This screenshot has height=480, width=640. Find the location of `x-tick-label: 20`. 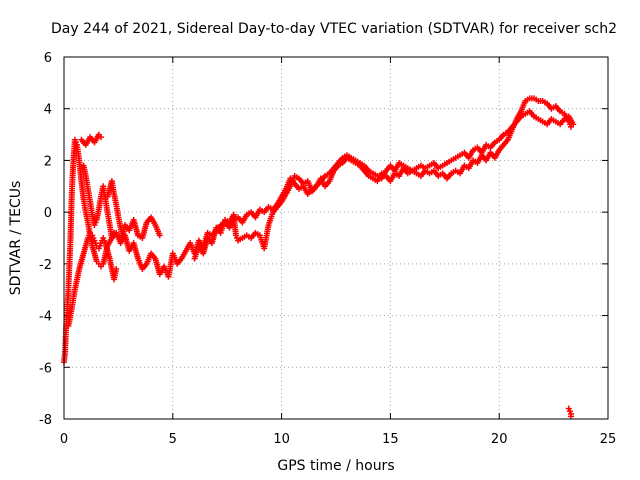

x-tick-label: 20 is located at coordinates (499, 439).